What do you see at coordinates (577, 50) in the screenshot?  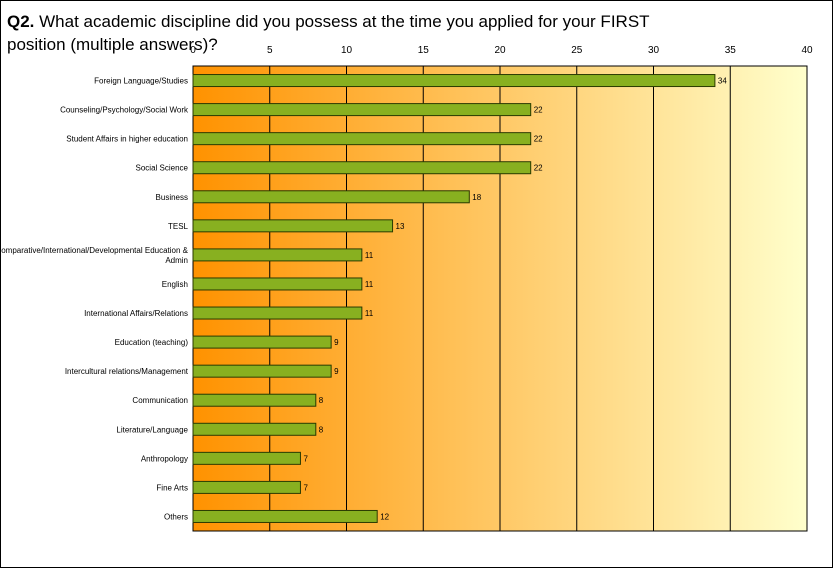 I see `x-tick-label: 25` at bounding box center [577, 50].